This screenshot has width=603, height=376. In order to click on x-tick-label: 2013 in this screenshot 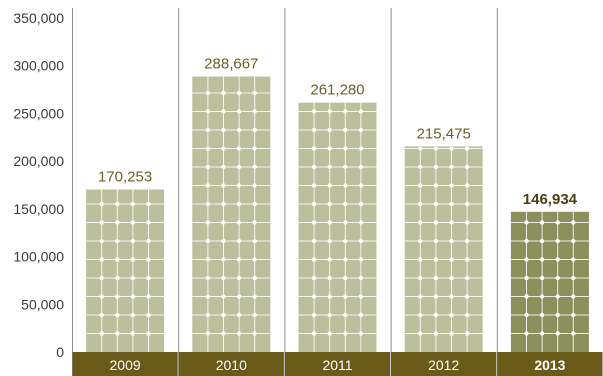, I will do `click(549, 365)`.